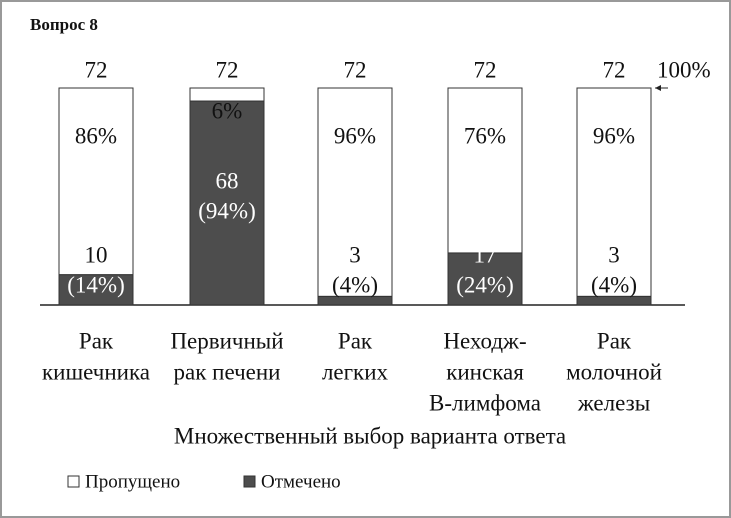  I want to click on x-tick-label: кинская, so click(485, 371).